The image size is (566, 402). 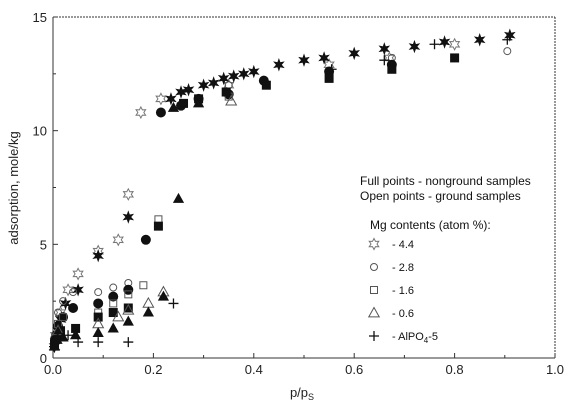 What do you see at coordinates (40, 17) in the screenshot?
I see `y-tick-label: 15` at bounding box center [40, 17].